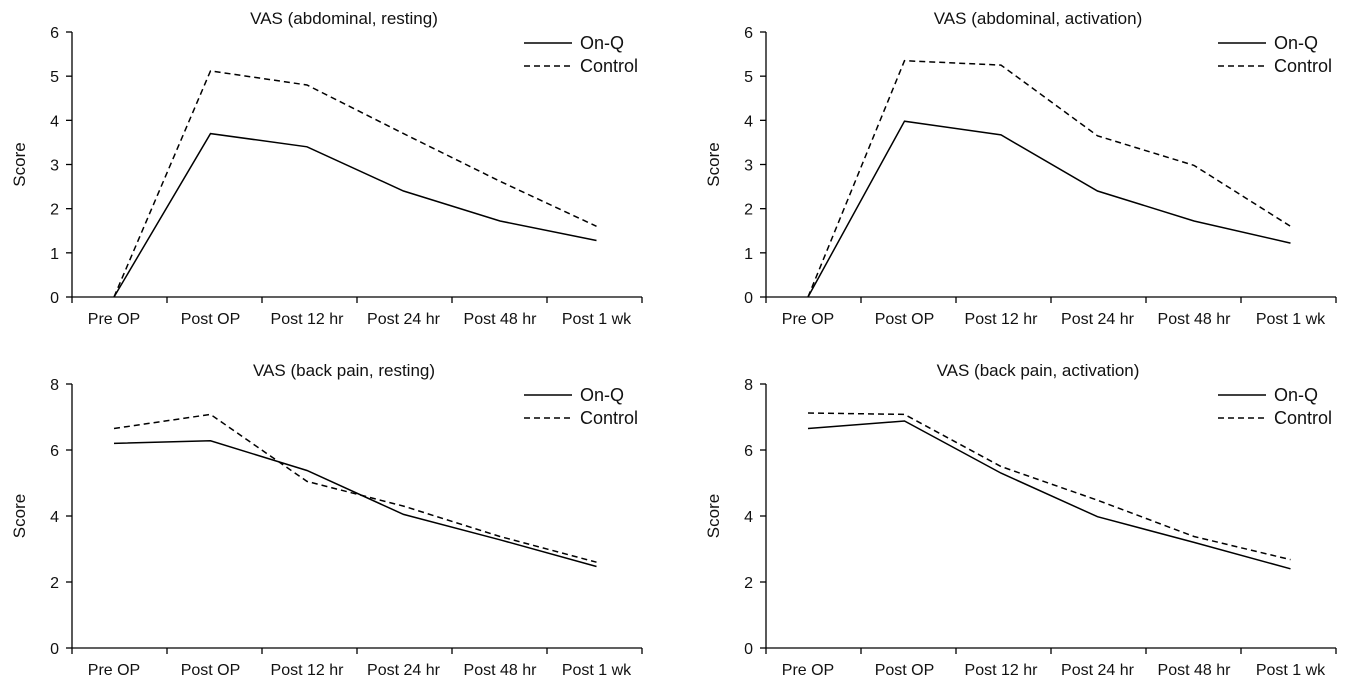  What do you see at coordinates (1038, 370) in the screenshot?
I see `chart-title: VAS (back pain, activation)` at bounding box center [1038, 370].